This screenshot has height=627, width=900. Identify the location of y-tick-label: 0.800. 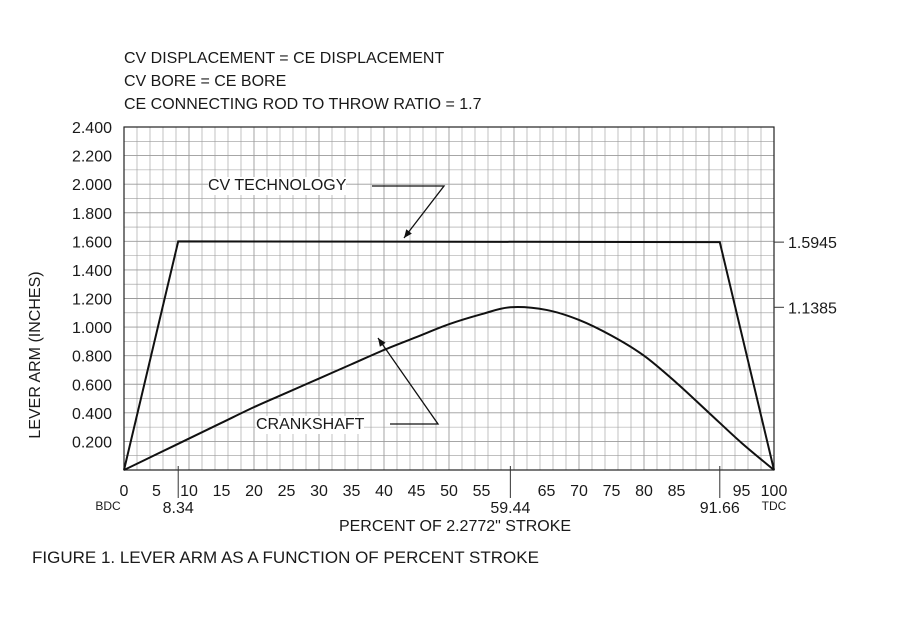
(92, 357).